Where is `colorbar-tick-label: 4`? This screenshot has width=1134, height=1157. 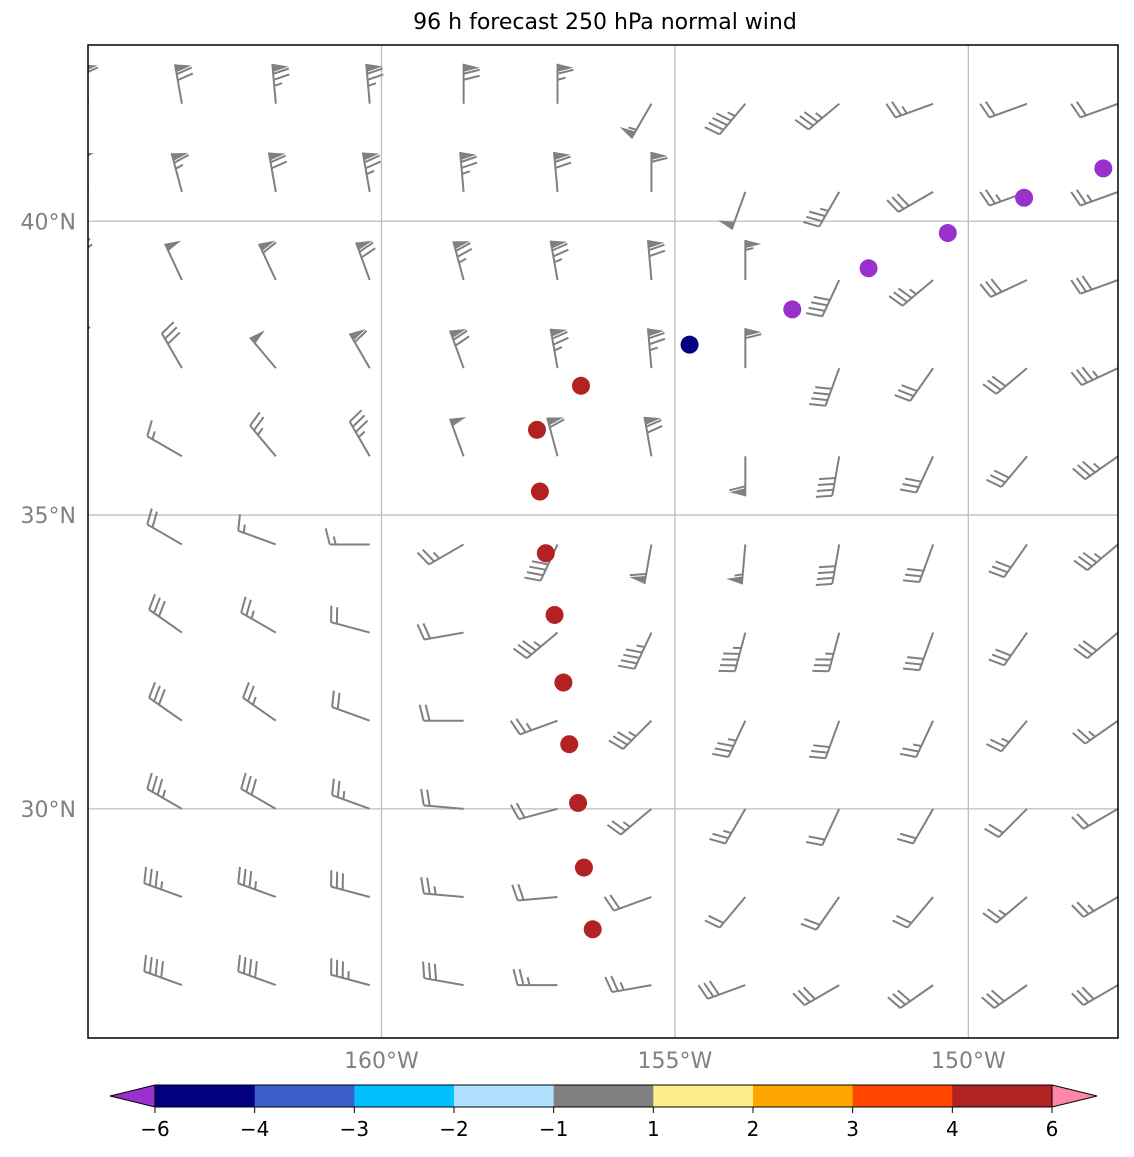 colorbar-tick-label: 4 is located at coordinates (952, 1129).